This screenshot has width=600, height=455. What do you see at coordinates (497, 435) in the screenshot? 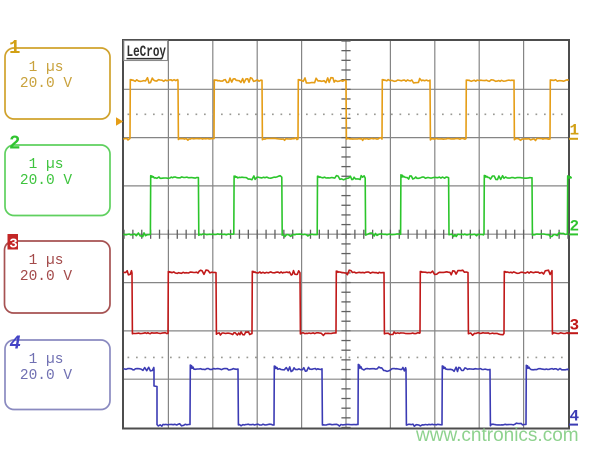
I see `svg-text: www.cntronics.com` at bounding box center [497, 435].